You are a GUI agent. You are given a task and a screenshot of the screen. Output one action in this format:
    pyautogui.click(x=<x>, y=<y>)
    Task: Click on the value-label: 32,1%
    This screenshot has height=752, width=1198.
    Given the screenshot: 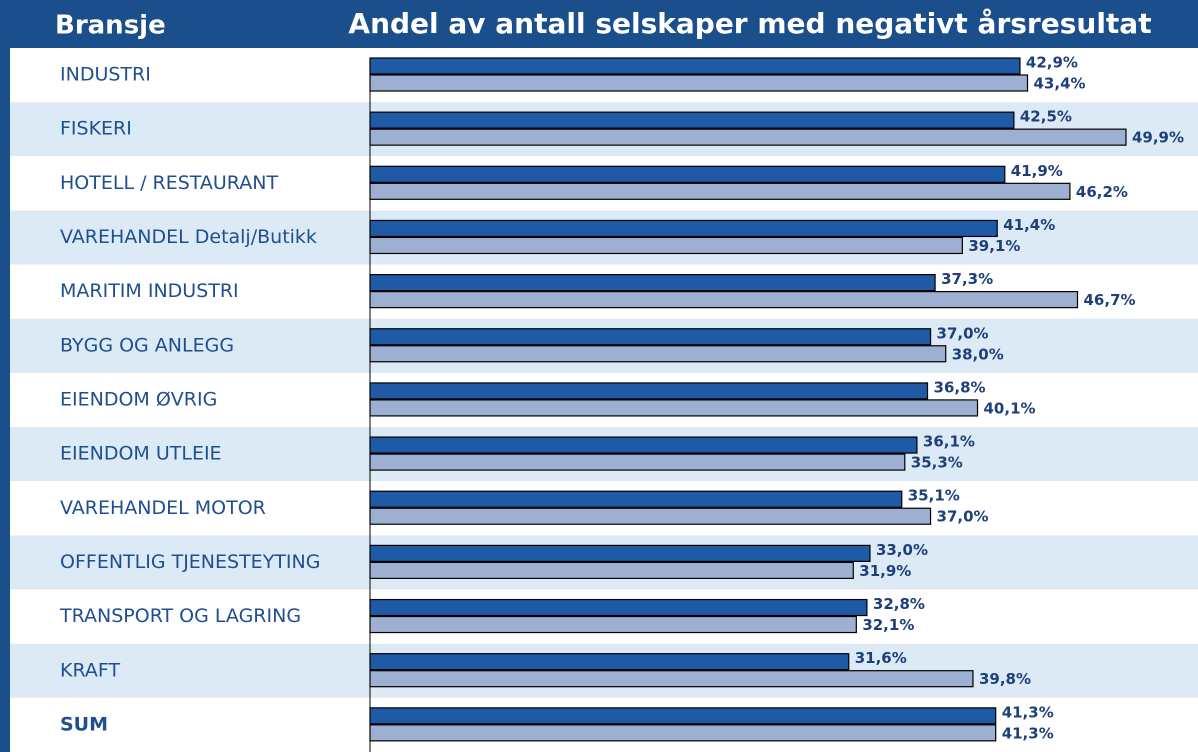 What is the action you would take?
    pyautogui.click(x=888, y=625)
    